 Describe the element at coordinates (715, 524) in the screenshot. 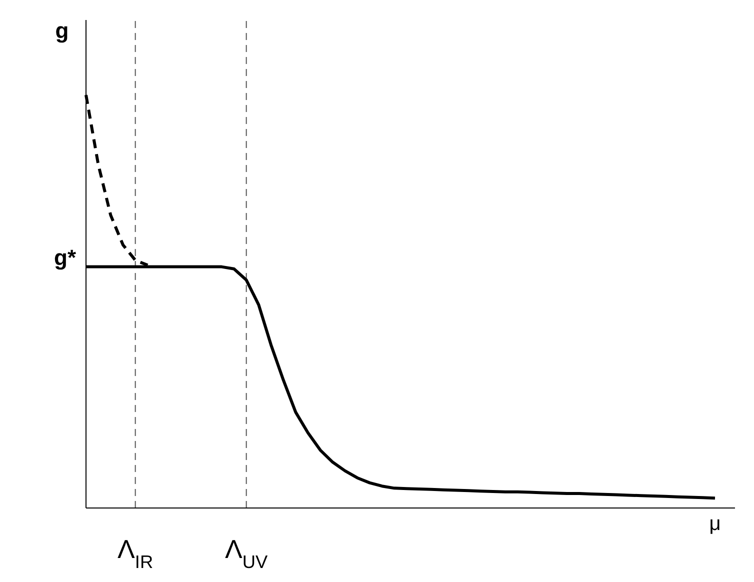

I see `x-axis-title: μ` at that location.